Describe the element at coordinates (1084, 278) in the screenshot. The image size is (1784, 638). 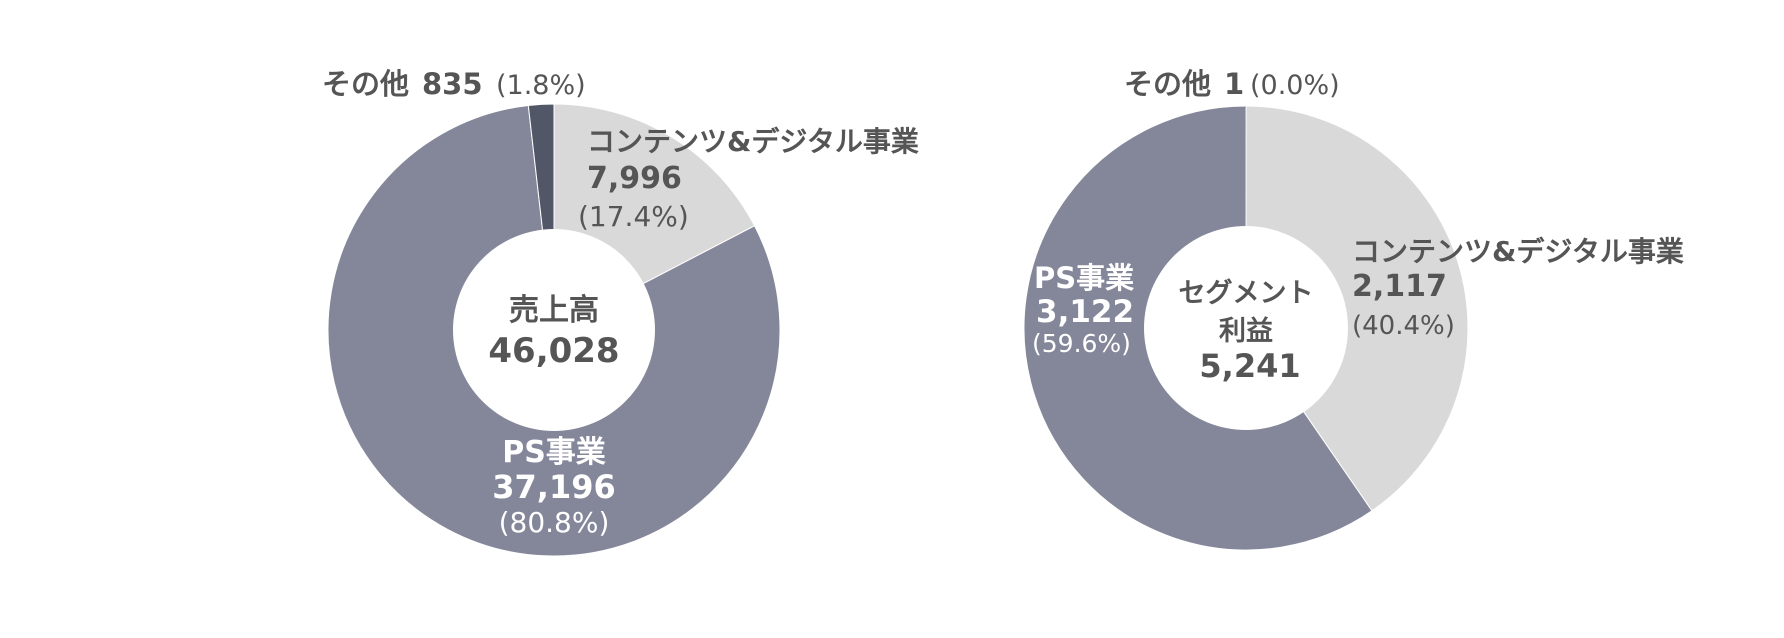
I see `profit-ps-name: PS事業` at that location.